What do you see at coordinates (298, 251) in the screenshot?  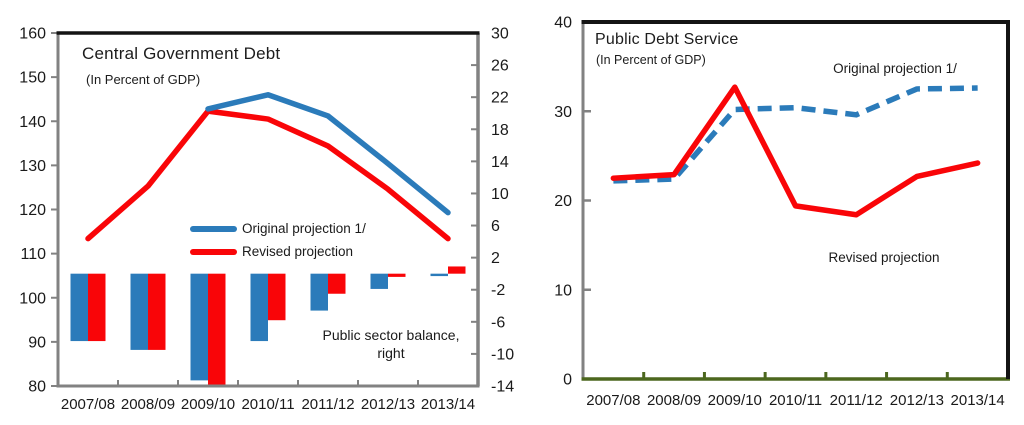 I see `legend-label-revised: Revised projection` at bounding box center [298, 251].